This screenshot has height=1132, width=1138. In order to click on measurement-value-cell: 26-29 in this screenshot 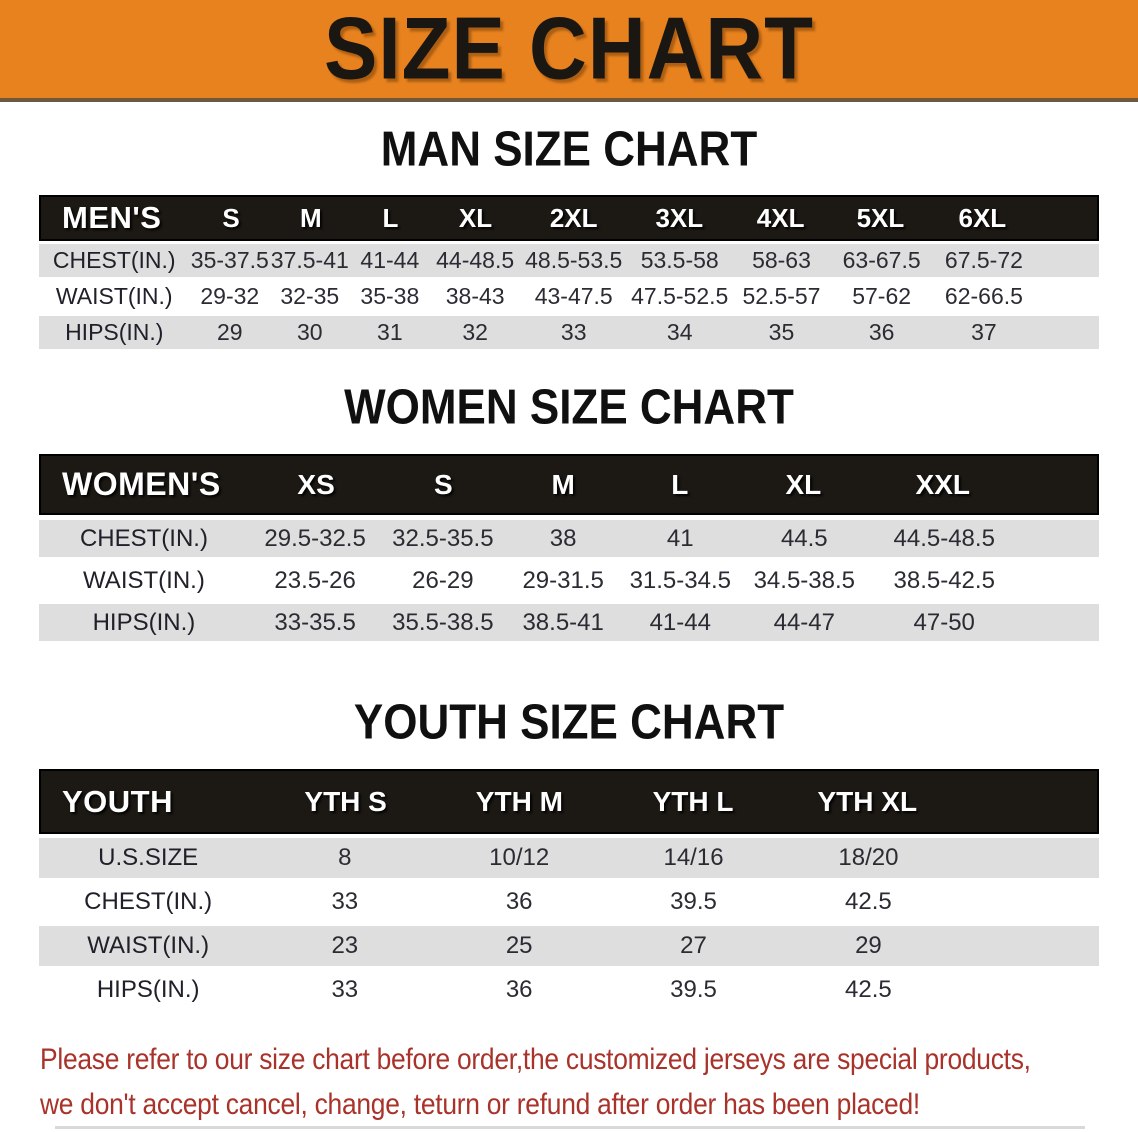, I will do `click(443, 580)`.